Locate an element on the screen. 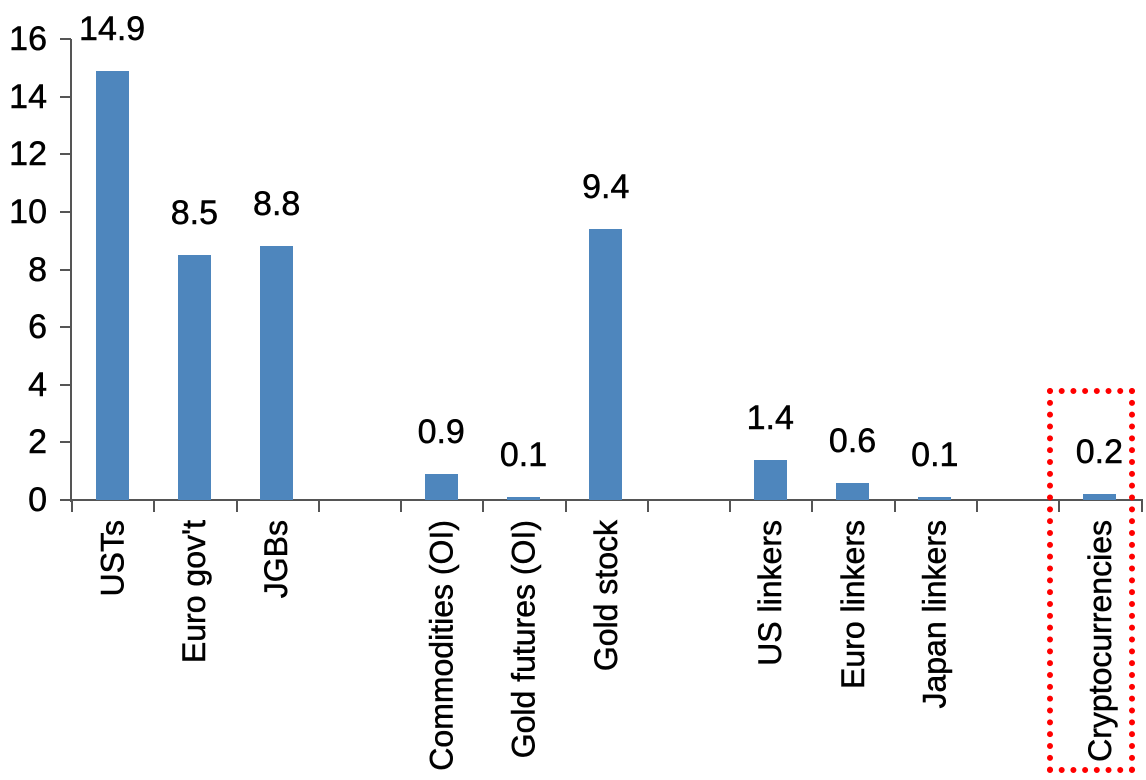 The image size is (1146, 780). y-tick-label: 2 is located at coordinates (37, 442).